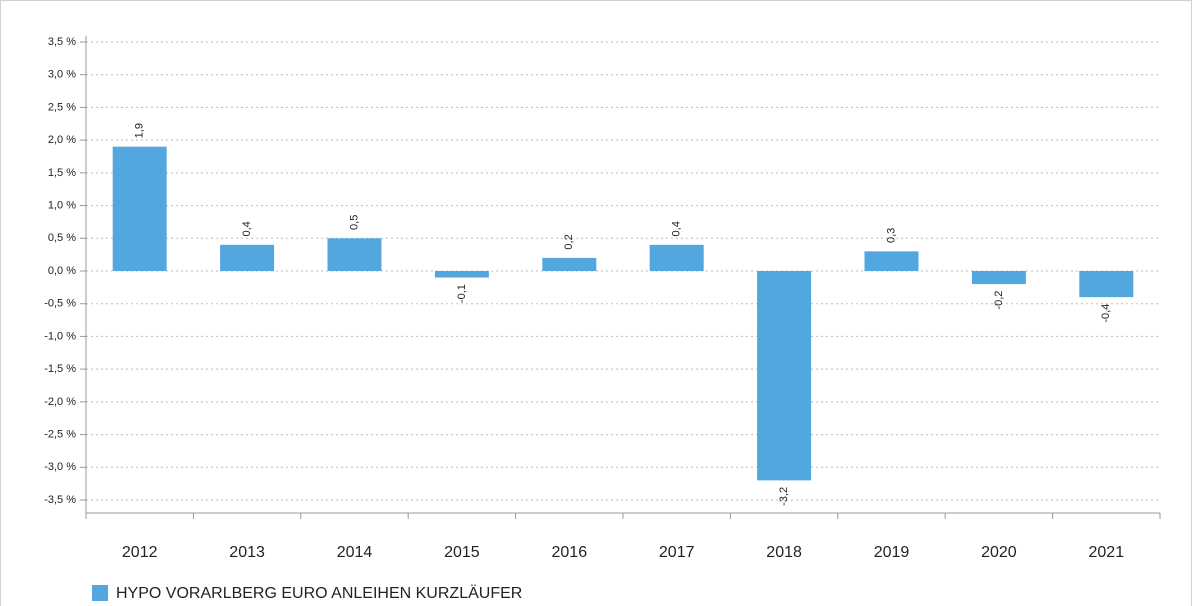 This screenshot has width=1192, height=606. Describe the element at coordinates (569, 241) in the screenshot. I see `data-label: 0,2` at that location.